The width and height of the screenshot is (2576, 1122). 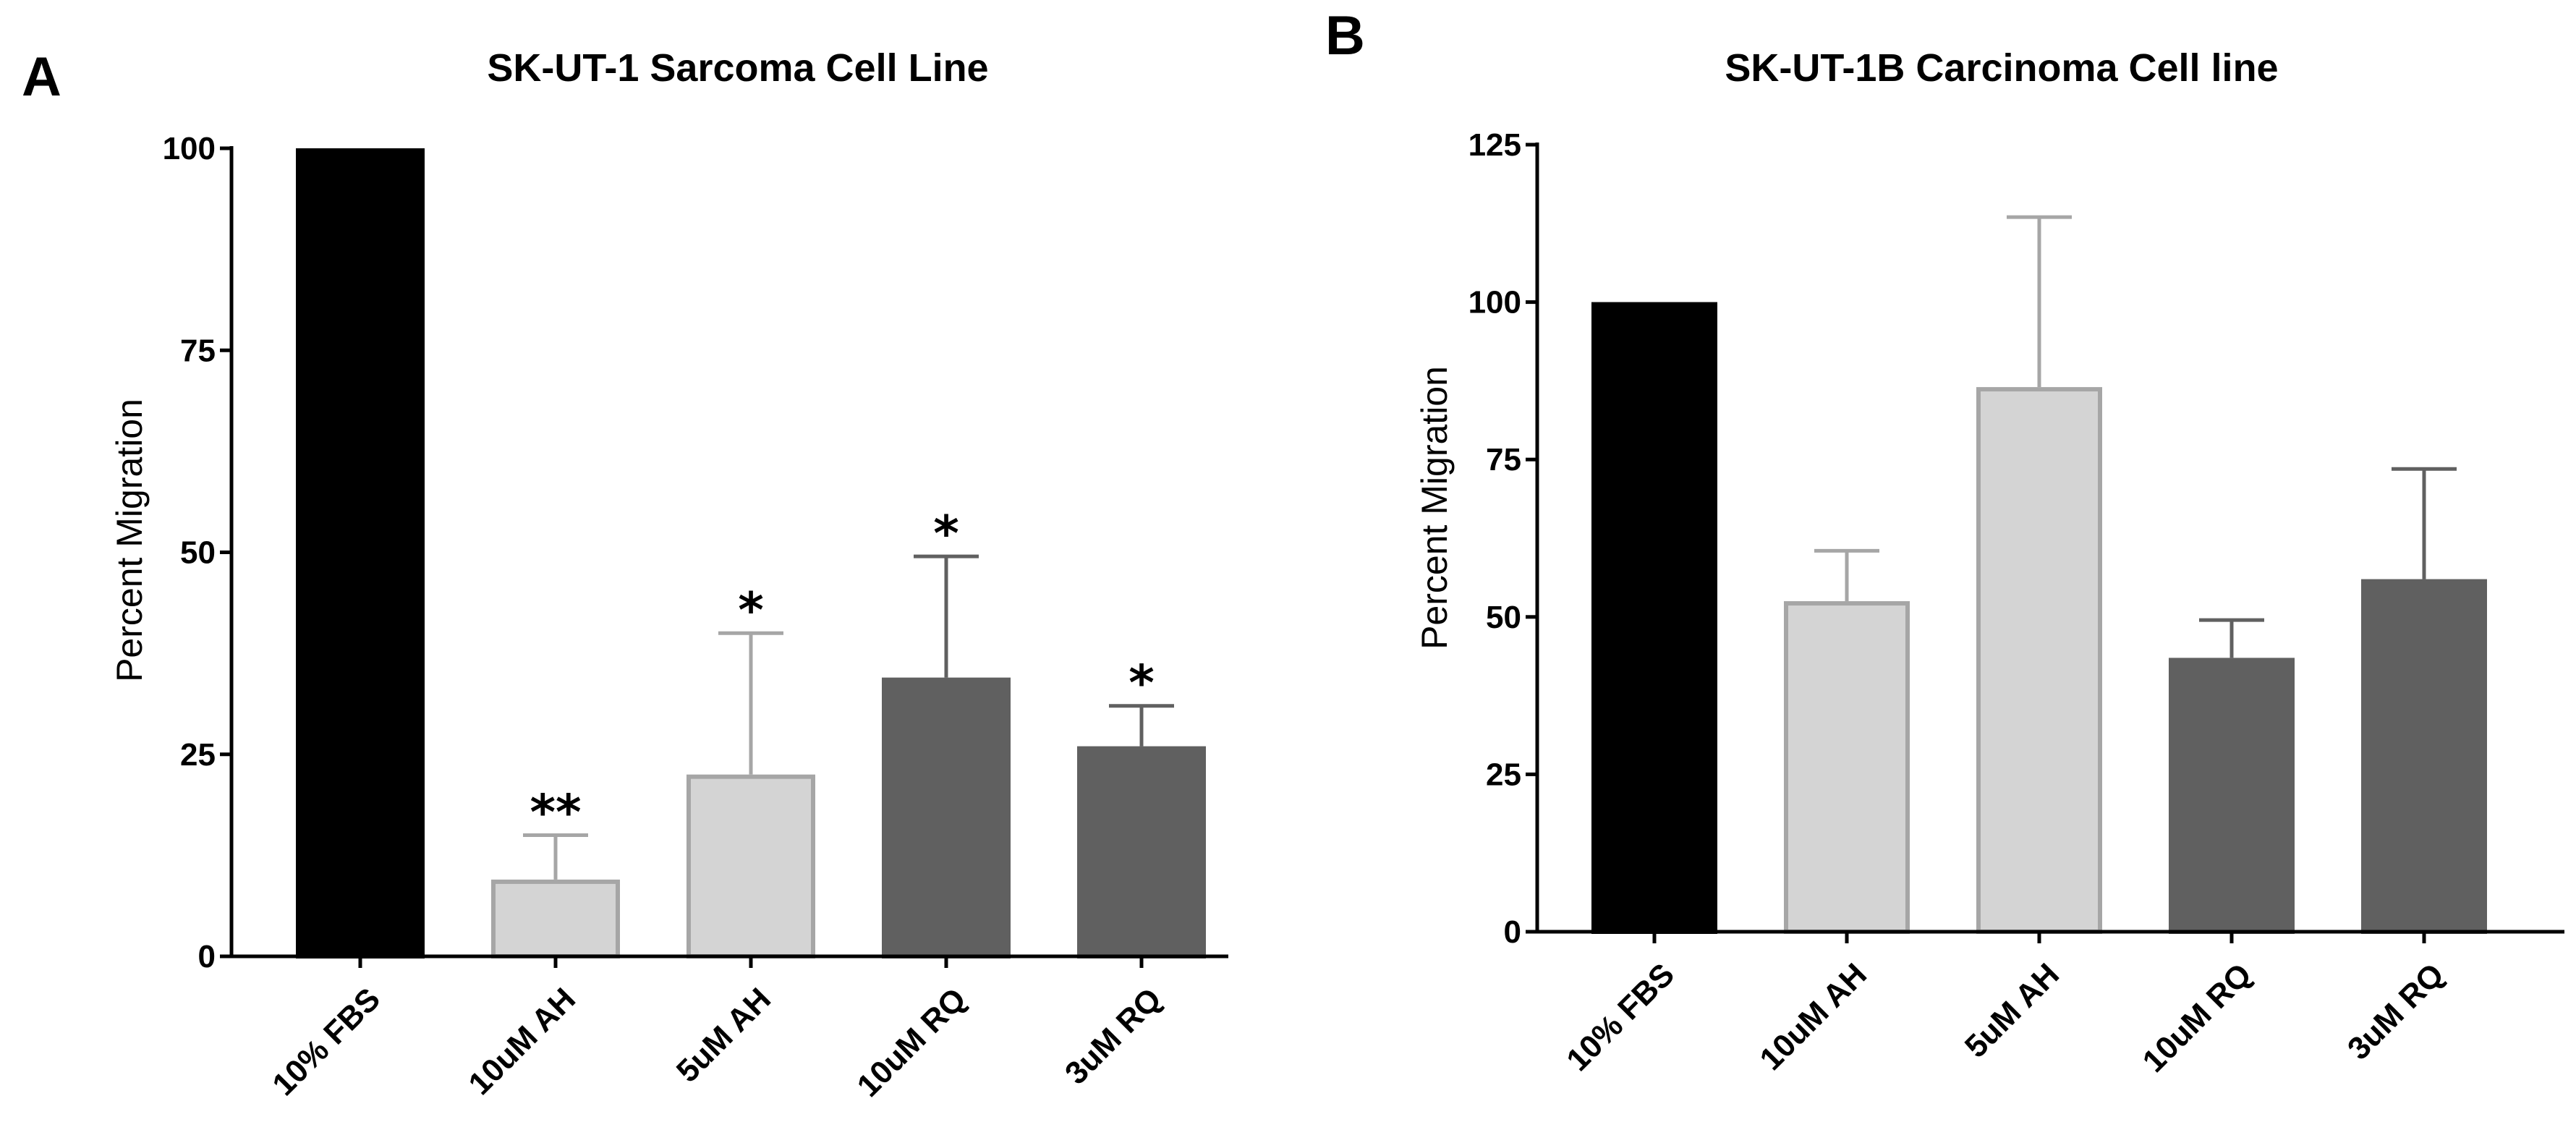 What do you see at coordinates (1494, 145) in the screenshot?
I see `y-tick-label: 125` at bounding box center [1494, 145].